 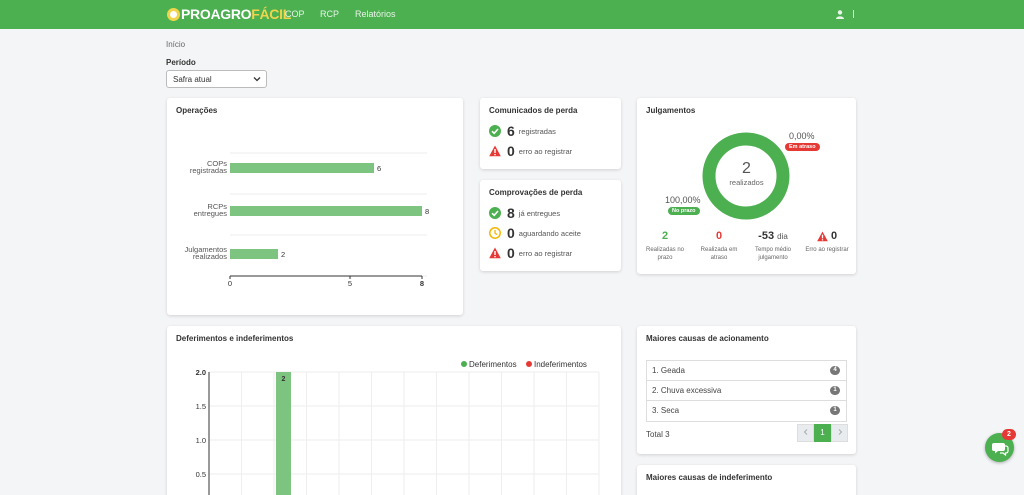 What do you see at coordinates (524, 213) in the screenshot?
I see `comprovacoes-entregues-row: 8 já entregues` at bounding box center [524, 213].